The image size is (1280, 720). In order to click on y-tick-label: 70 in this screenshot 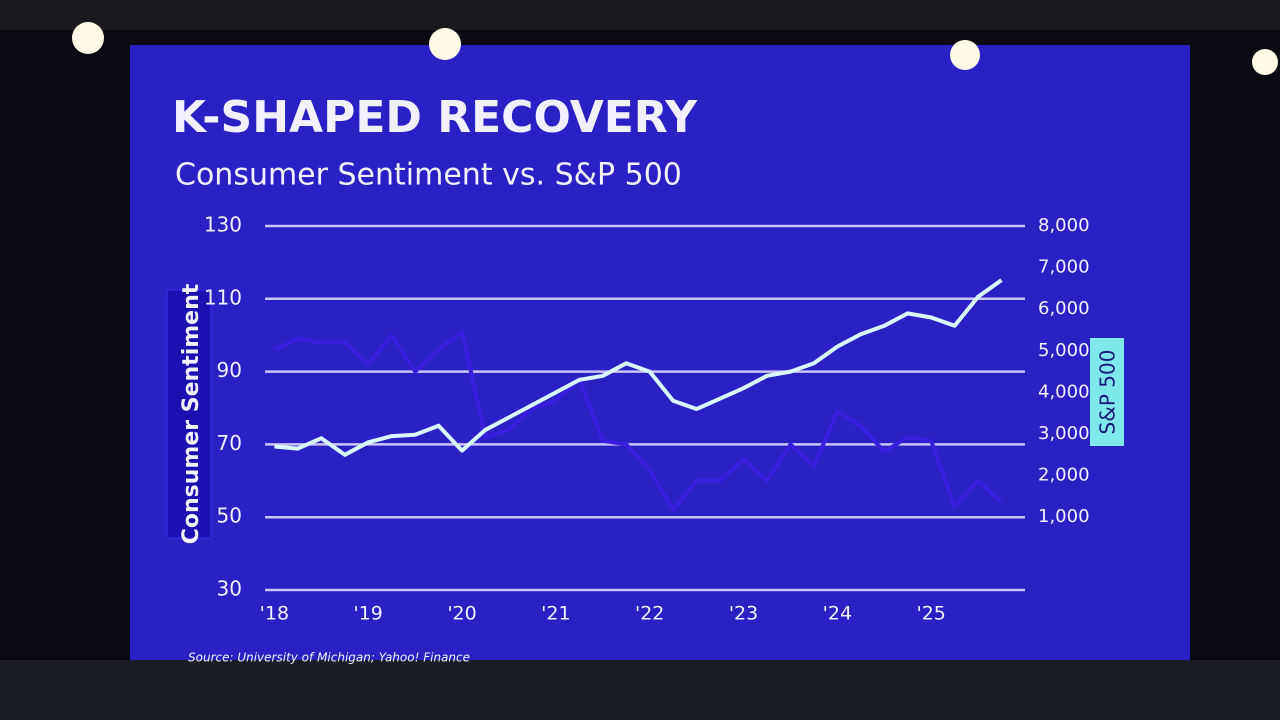, I will do `click(229, 443)`.